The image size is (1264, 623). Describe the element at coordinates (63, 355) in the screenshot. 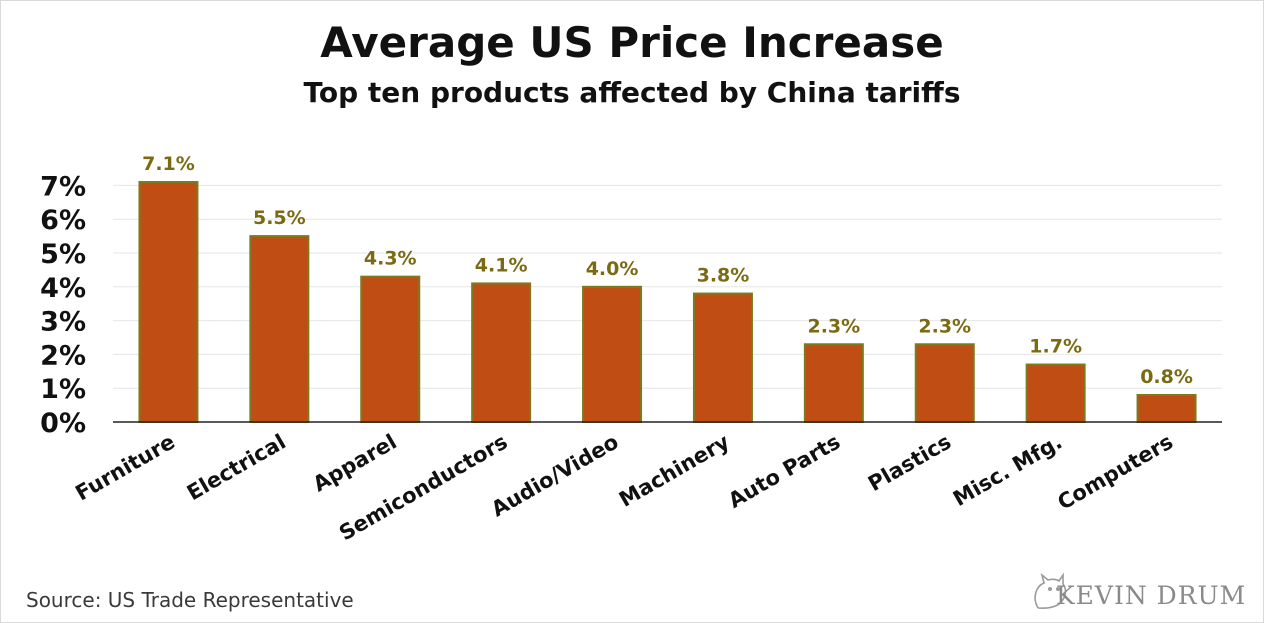

I see `y-tick-label: 2%` at that location.